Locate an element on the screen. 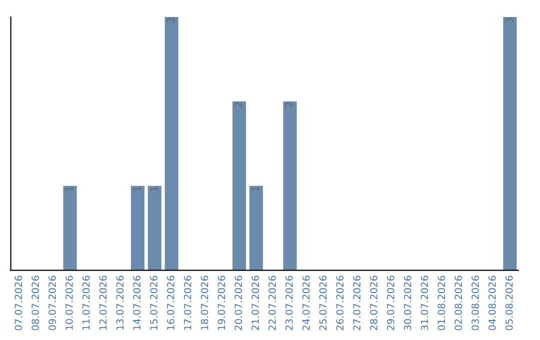  x-tick-label: 05.08.2026 is located at coordinates (509, 303).